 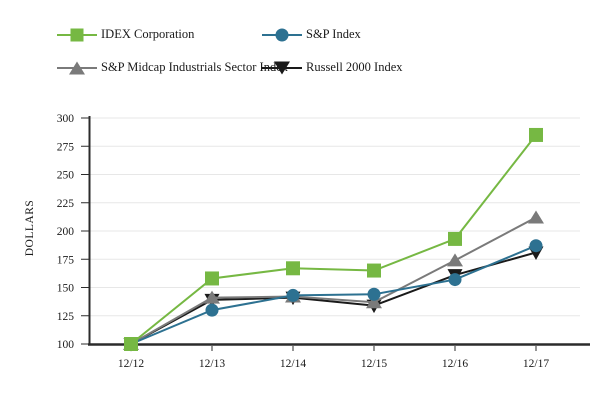 I want to click on y-tick-label: 225, so click(x=66, y=204).